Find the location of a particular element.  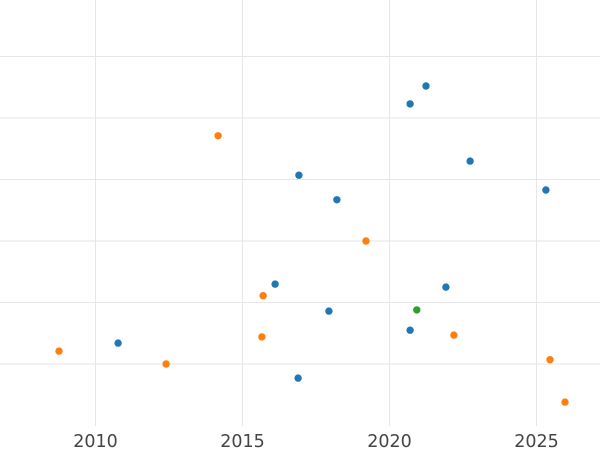

x-tick-label: 2010 is located at coordinates (95, 441).